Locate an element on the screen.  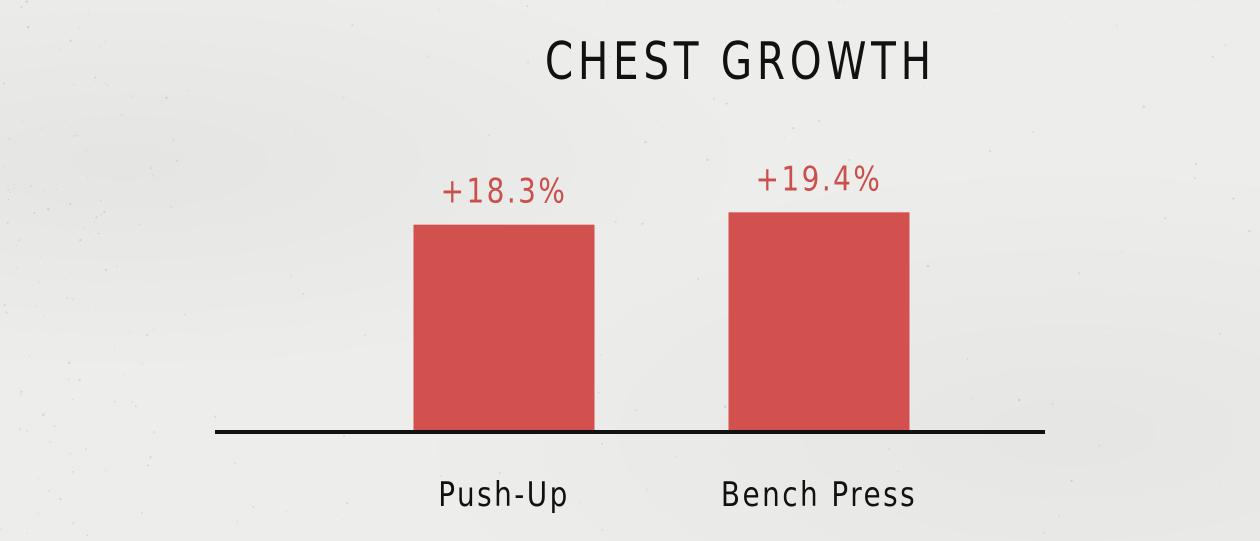
bar-push-up is located at coordinates (504, 327).